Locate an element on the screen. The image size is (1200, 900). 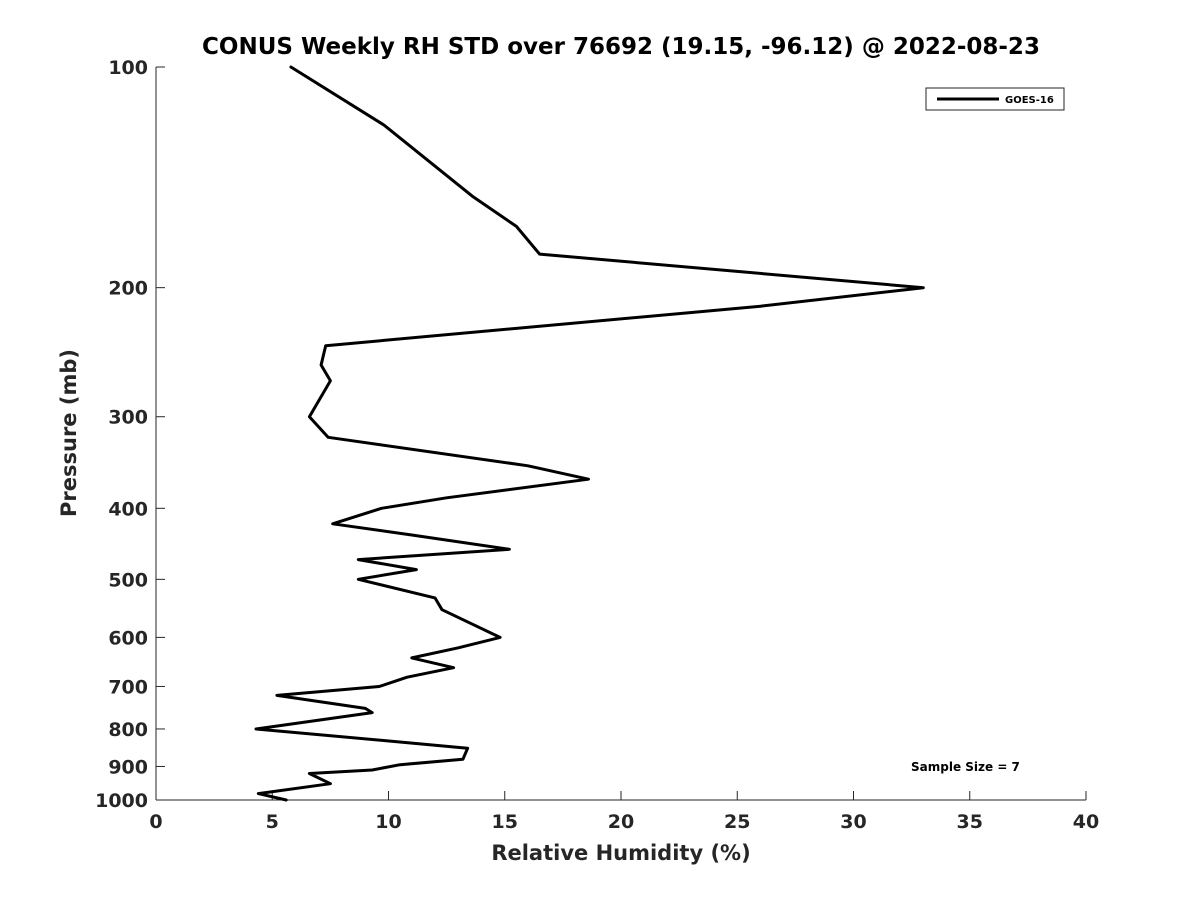
y-tick-label: 900 is located at coordinates (128, 767).